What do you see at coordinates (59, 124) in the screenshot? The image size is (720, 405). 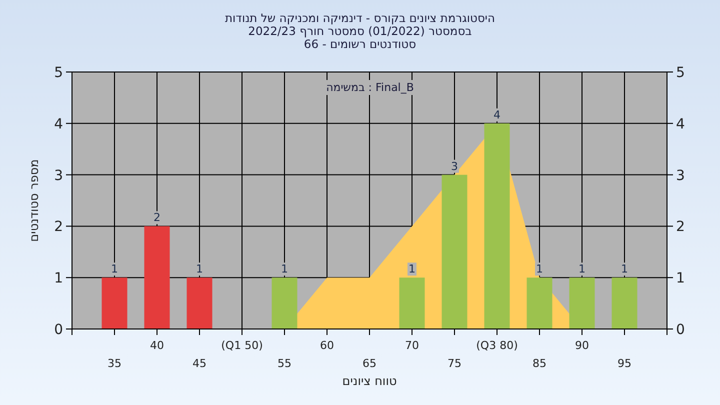 I see `y-tick-label: 4` at bounding box center [59, 124].